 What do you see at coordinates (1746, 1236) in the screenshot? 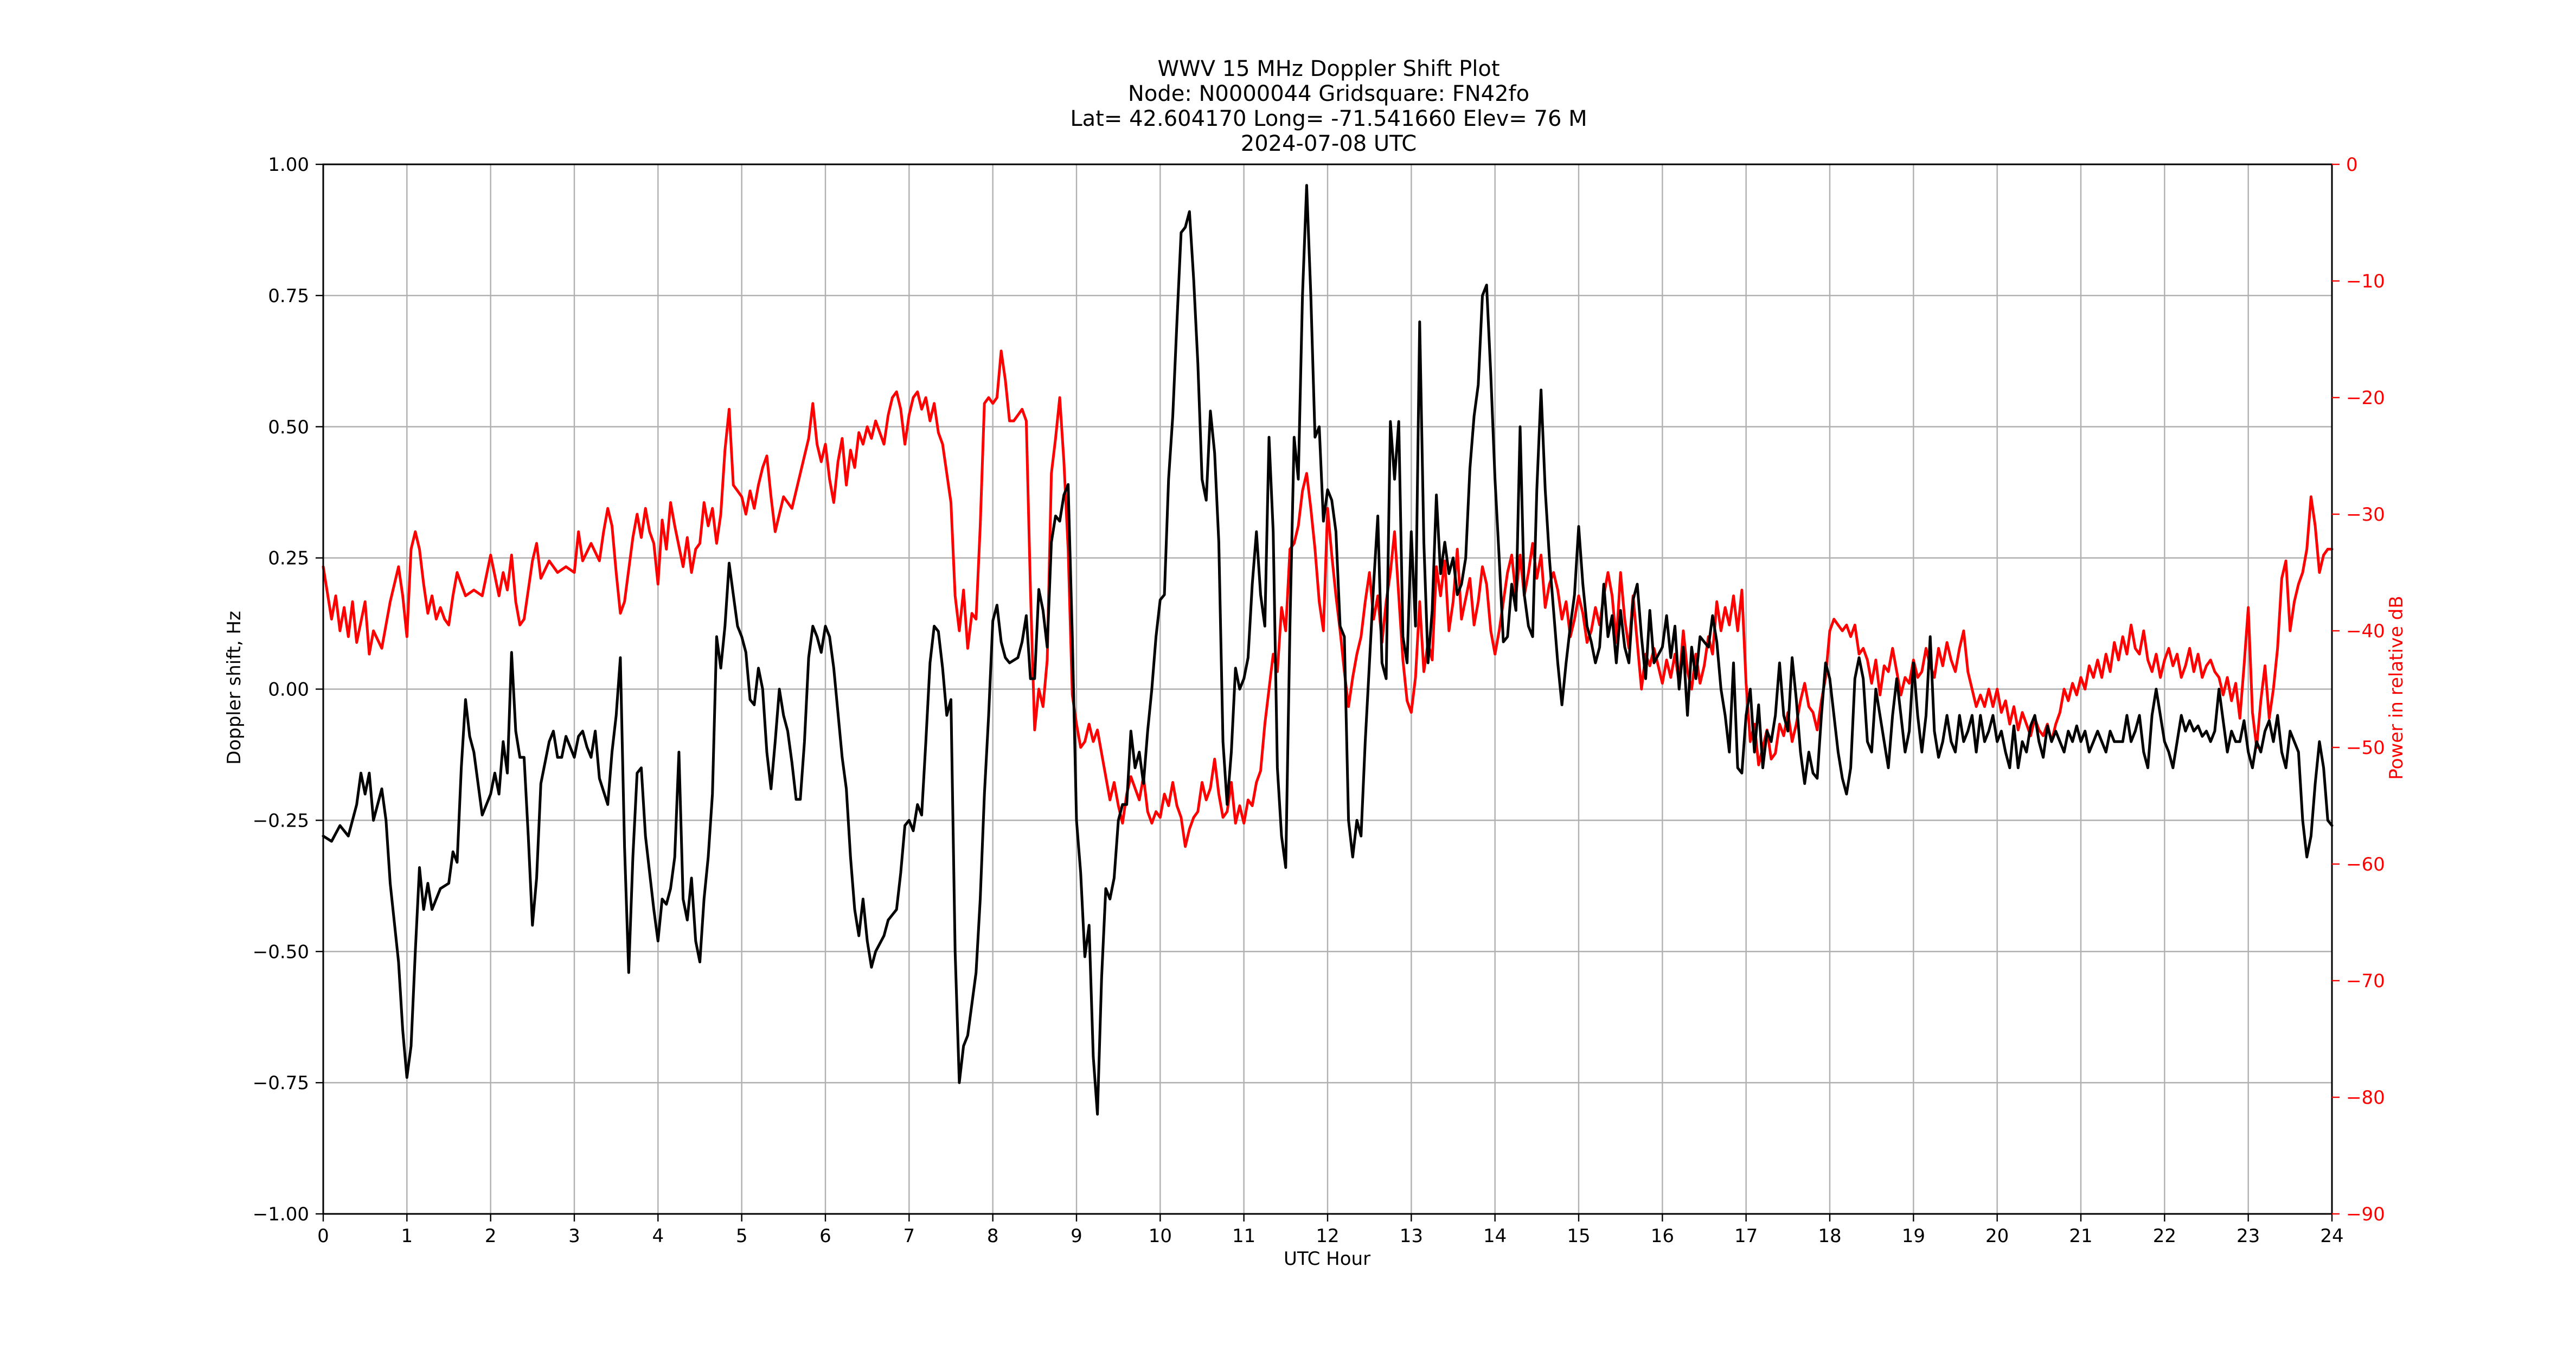
I see `x-tick-label: 17` at bounding box center [1746, 1236].